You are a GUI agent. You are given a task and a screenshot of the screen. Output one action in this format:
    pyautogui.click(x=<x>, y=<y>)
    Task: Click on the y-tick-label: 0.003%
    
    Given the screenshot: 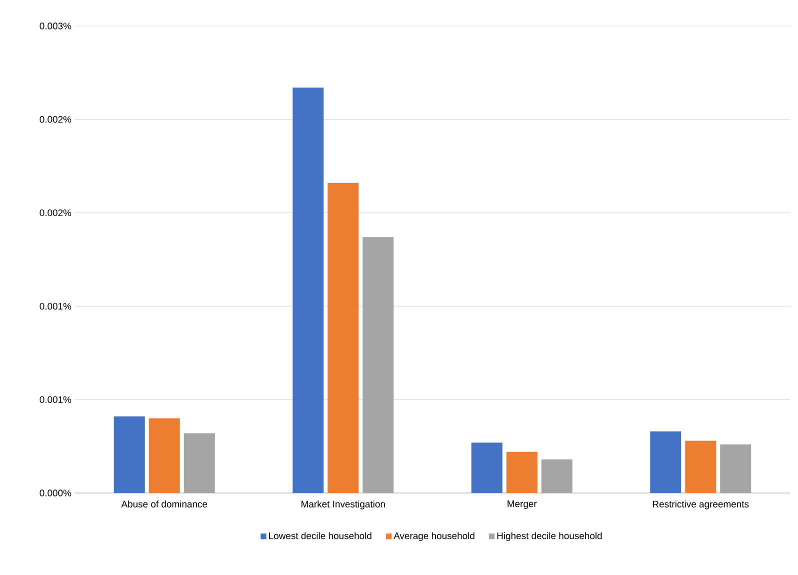 What is the action you would take?
    pyautogui.click(x=56, y=26)
    